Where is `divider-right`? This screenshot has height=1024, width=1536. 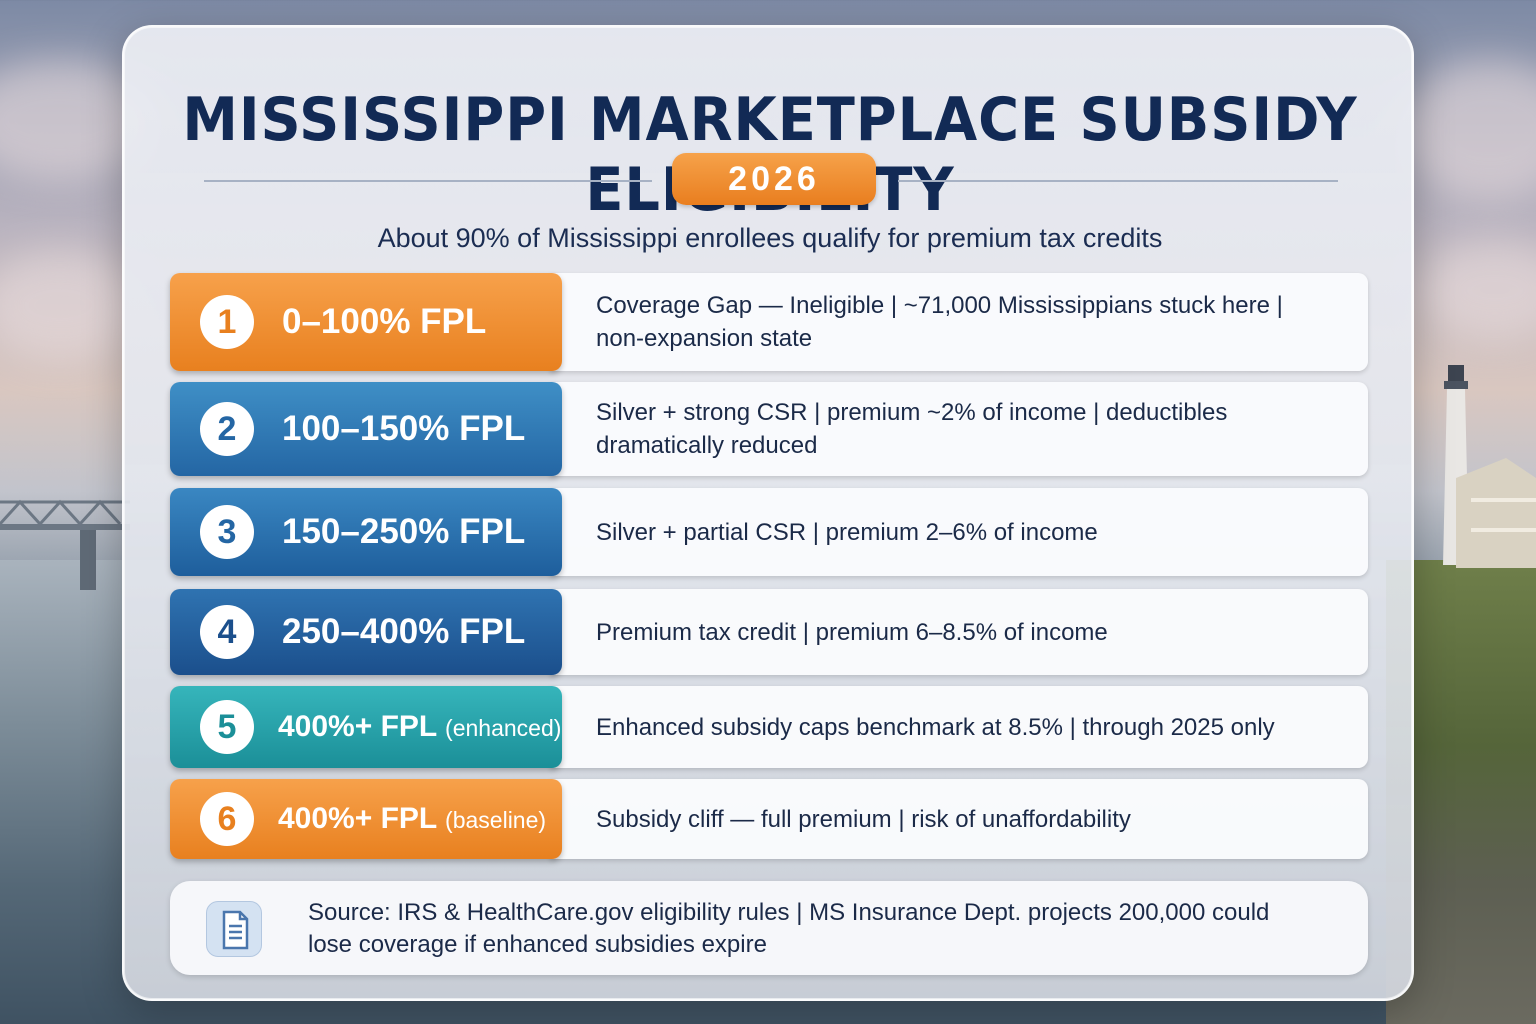
divider-right is located at coordinates (1118, 181).